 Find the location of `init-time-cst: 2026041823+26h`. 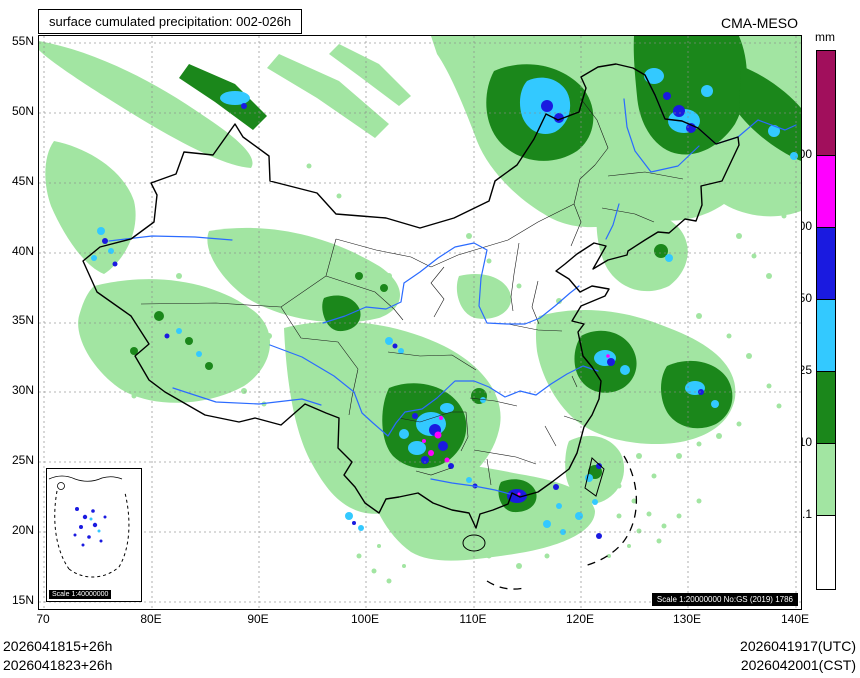

init-time-cst: 2026041823+26h is located at coordinates (58, 665).